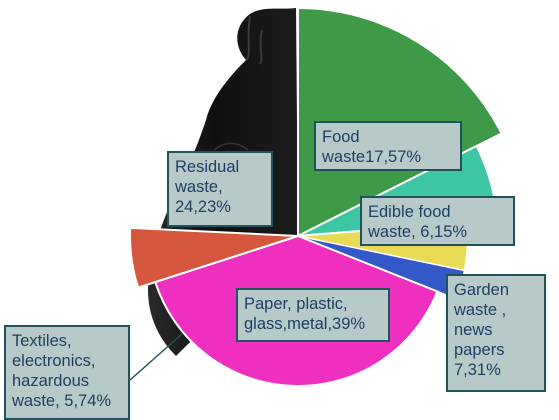  Describe the element at coordinates (418, 222) in the screenshot. I see `edible-food-waste-label: Edible food waste, 6,15%` at that location.